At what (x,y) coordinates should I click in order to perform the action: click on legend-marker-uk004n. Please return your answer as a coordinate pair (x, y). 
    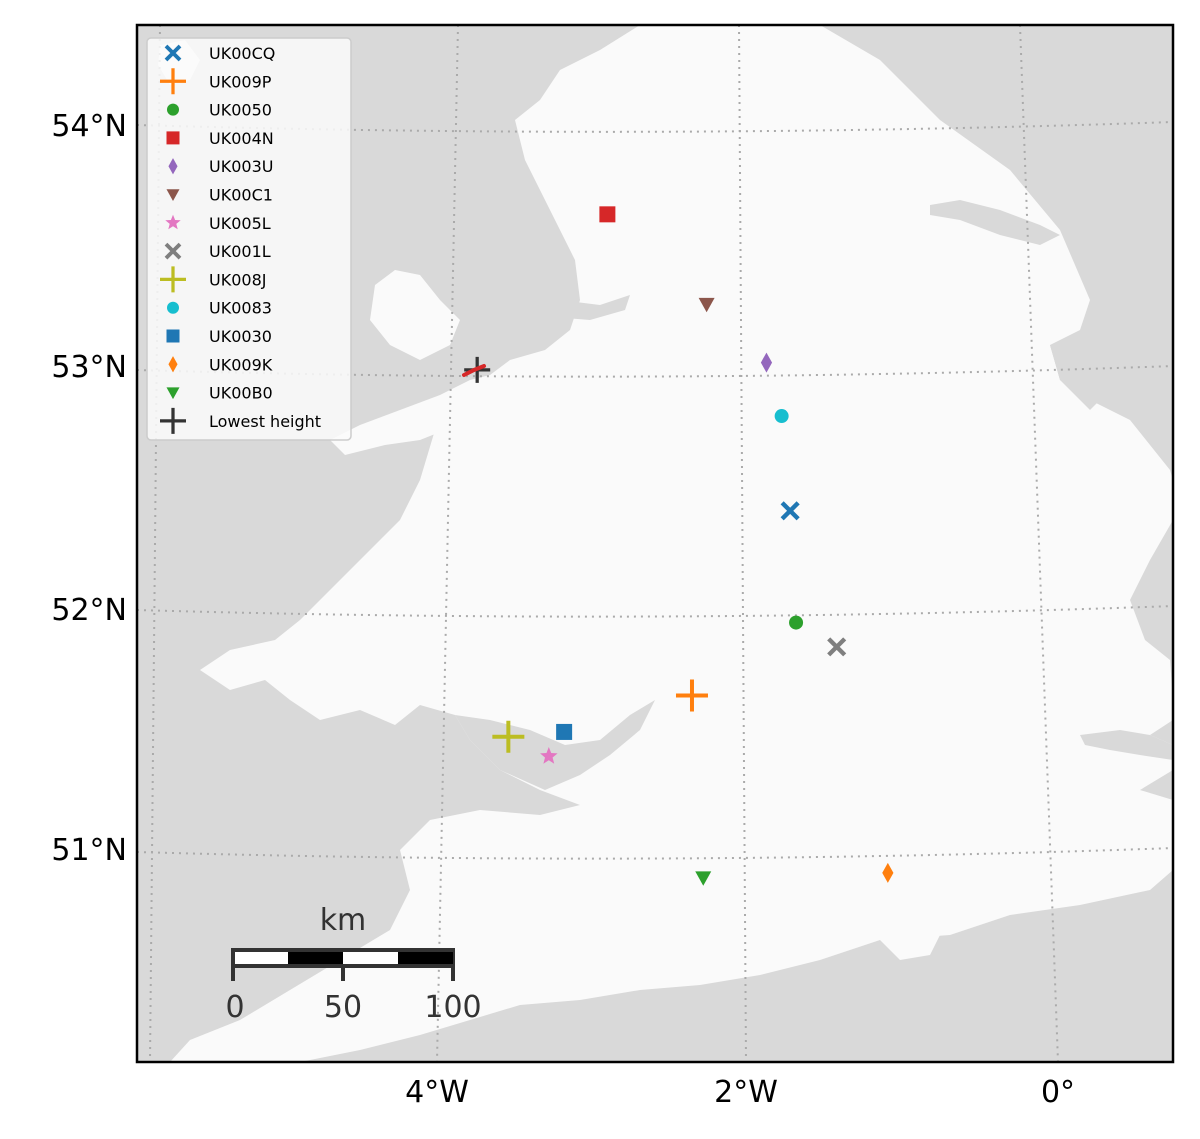
    Looking at the image, I should click on (173, 138).